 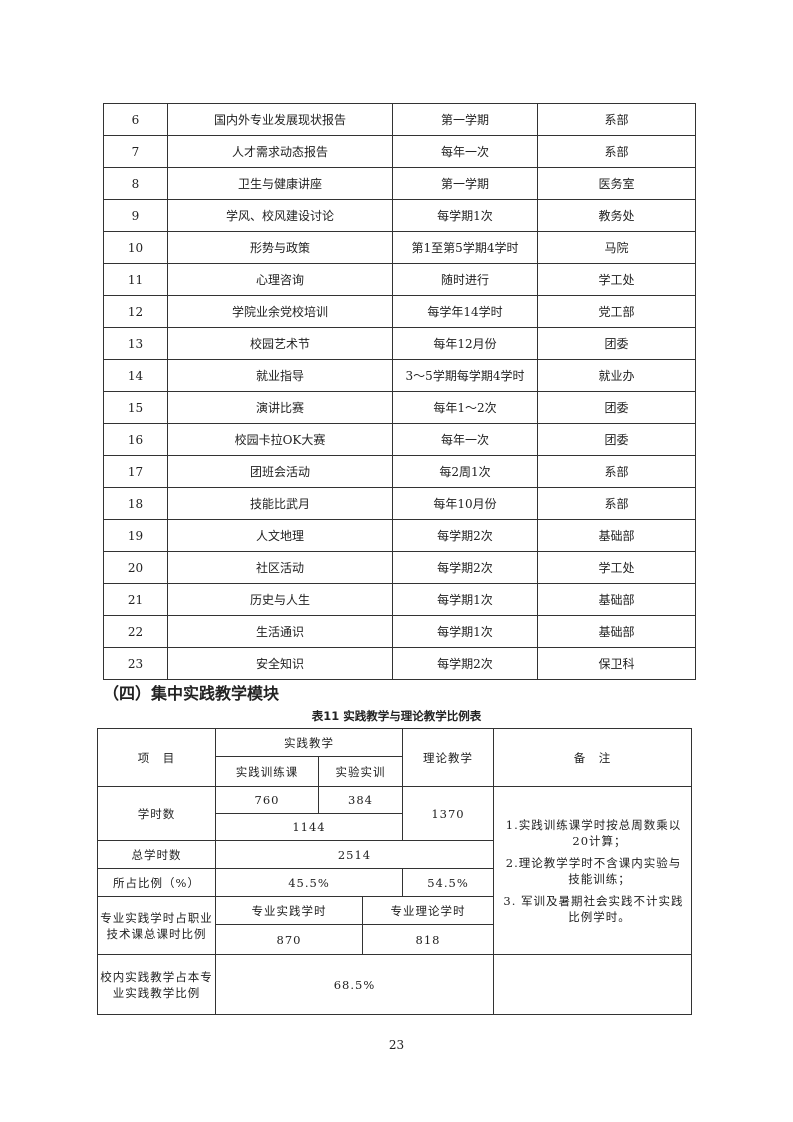 I want to click on activity-name: 生活通识, so click(x=280, y=631).